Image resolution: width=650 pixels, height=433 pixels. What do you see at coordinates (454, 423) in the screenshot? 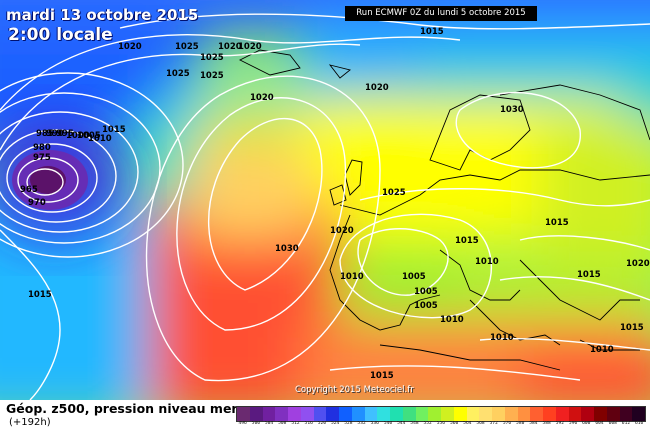
I see `scale-tick-label: 560` at bounding box center [454, 423].